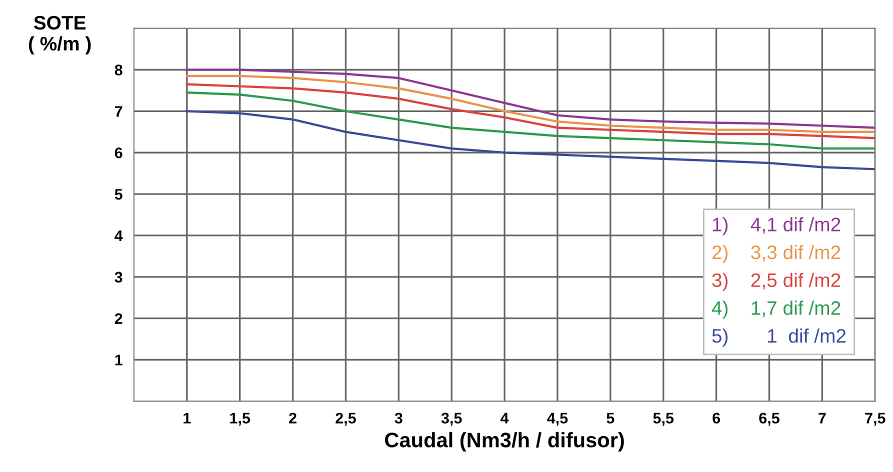  I want to click on x-tick-label: 3,5, so click(451, 419).